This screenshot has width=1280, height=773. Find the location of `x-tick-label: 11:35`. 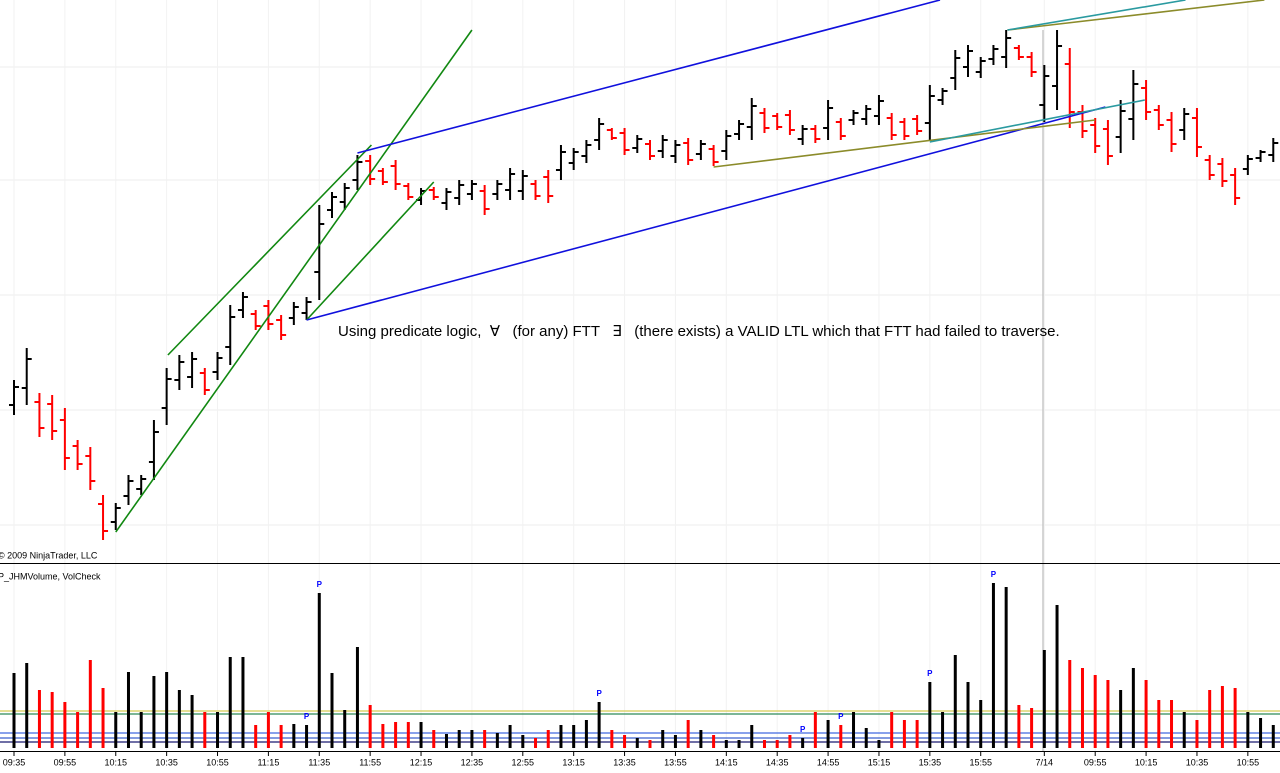

x-tick-label: 11:35 is located at coordinates (319, 762).